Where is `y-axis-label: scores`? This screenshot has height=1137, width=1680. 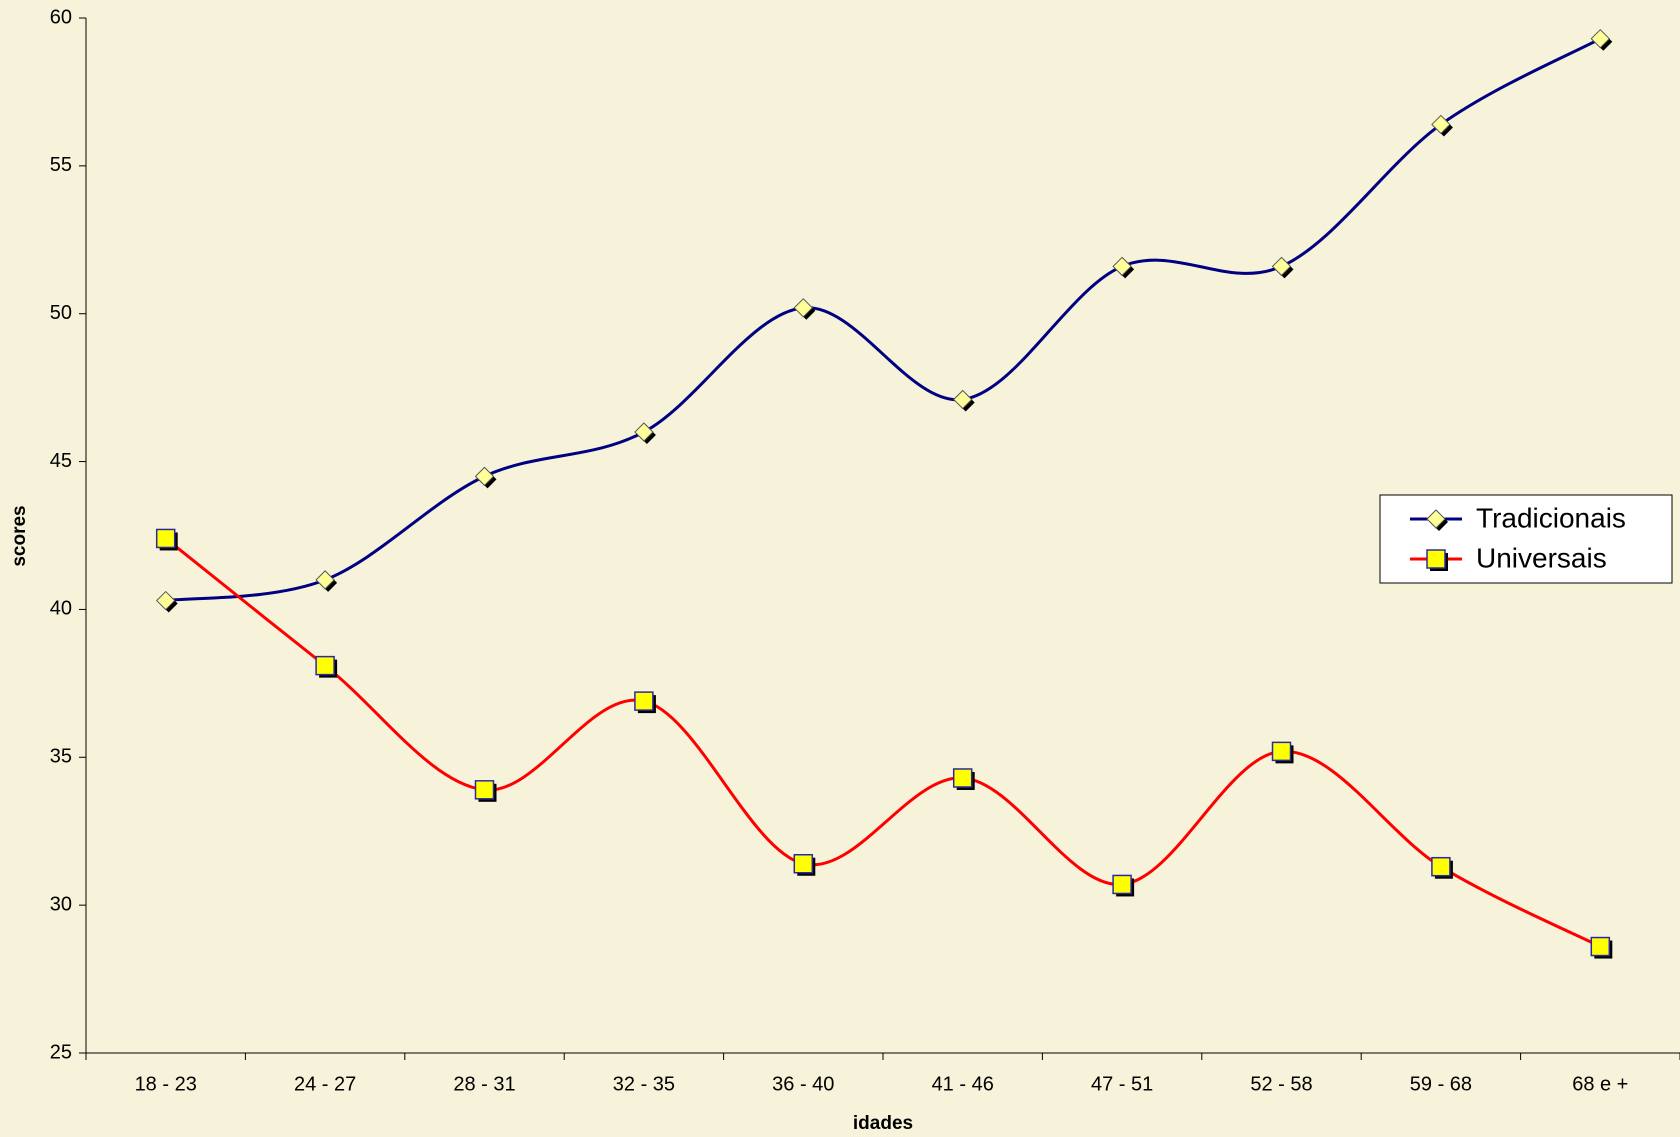
y-axis-label: scores is located at coordinates (19, 535).